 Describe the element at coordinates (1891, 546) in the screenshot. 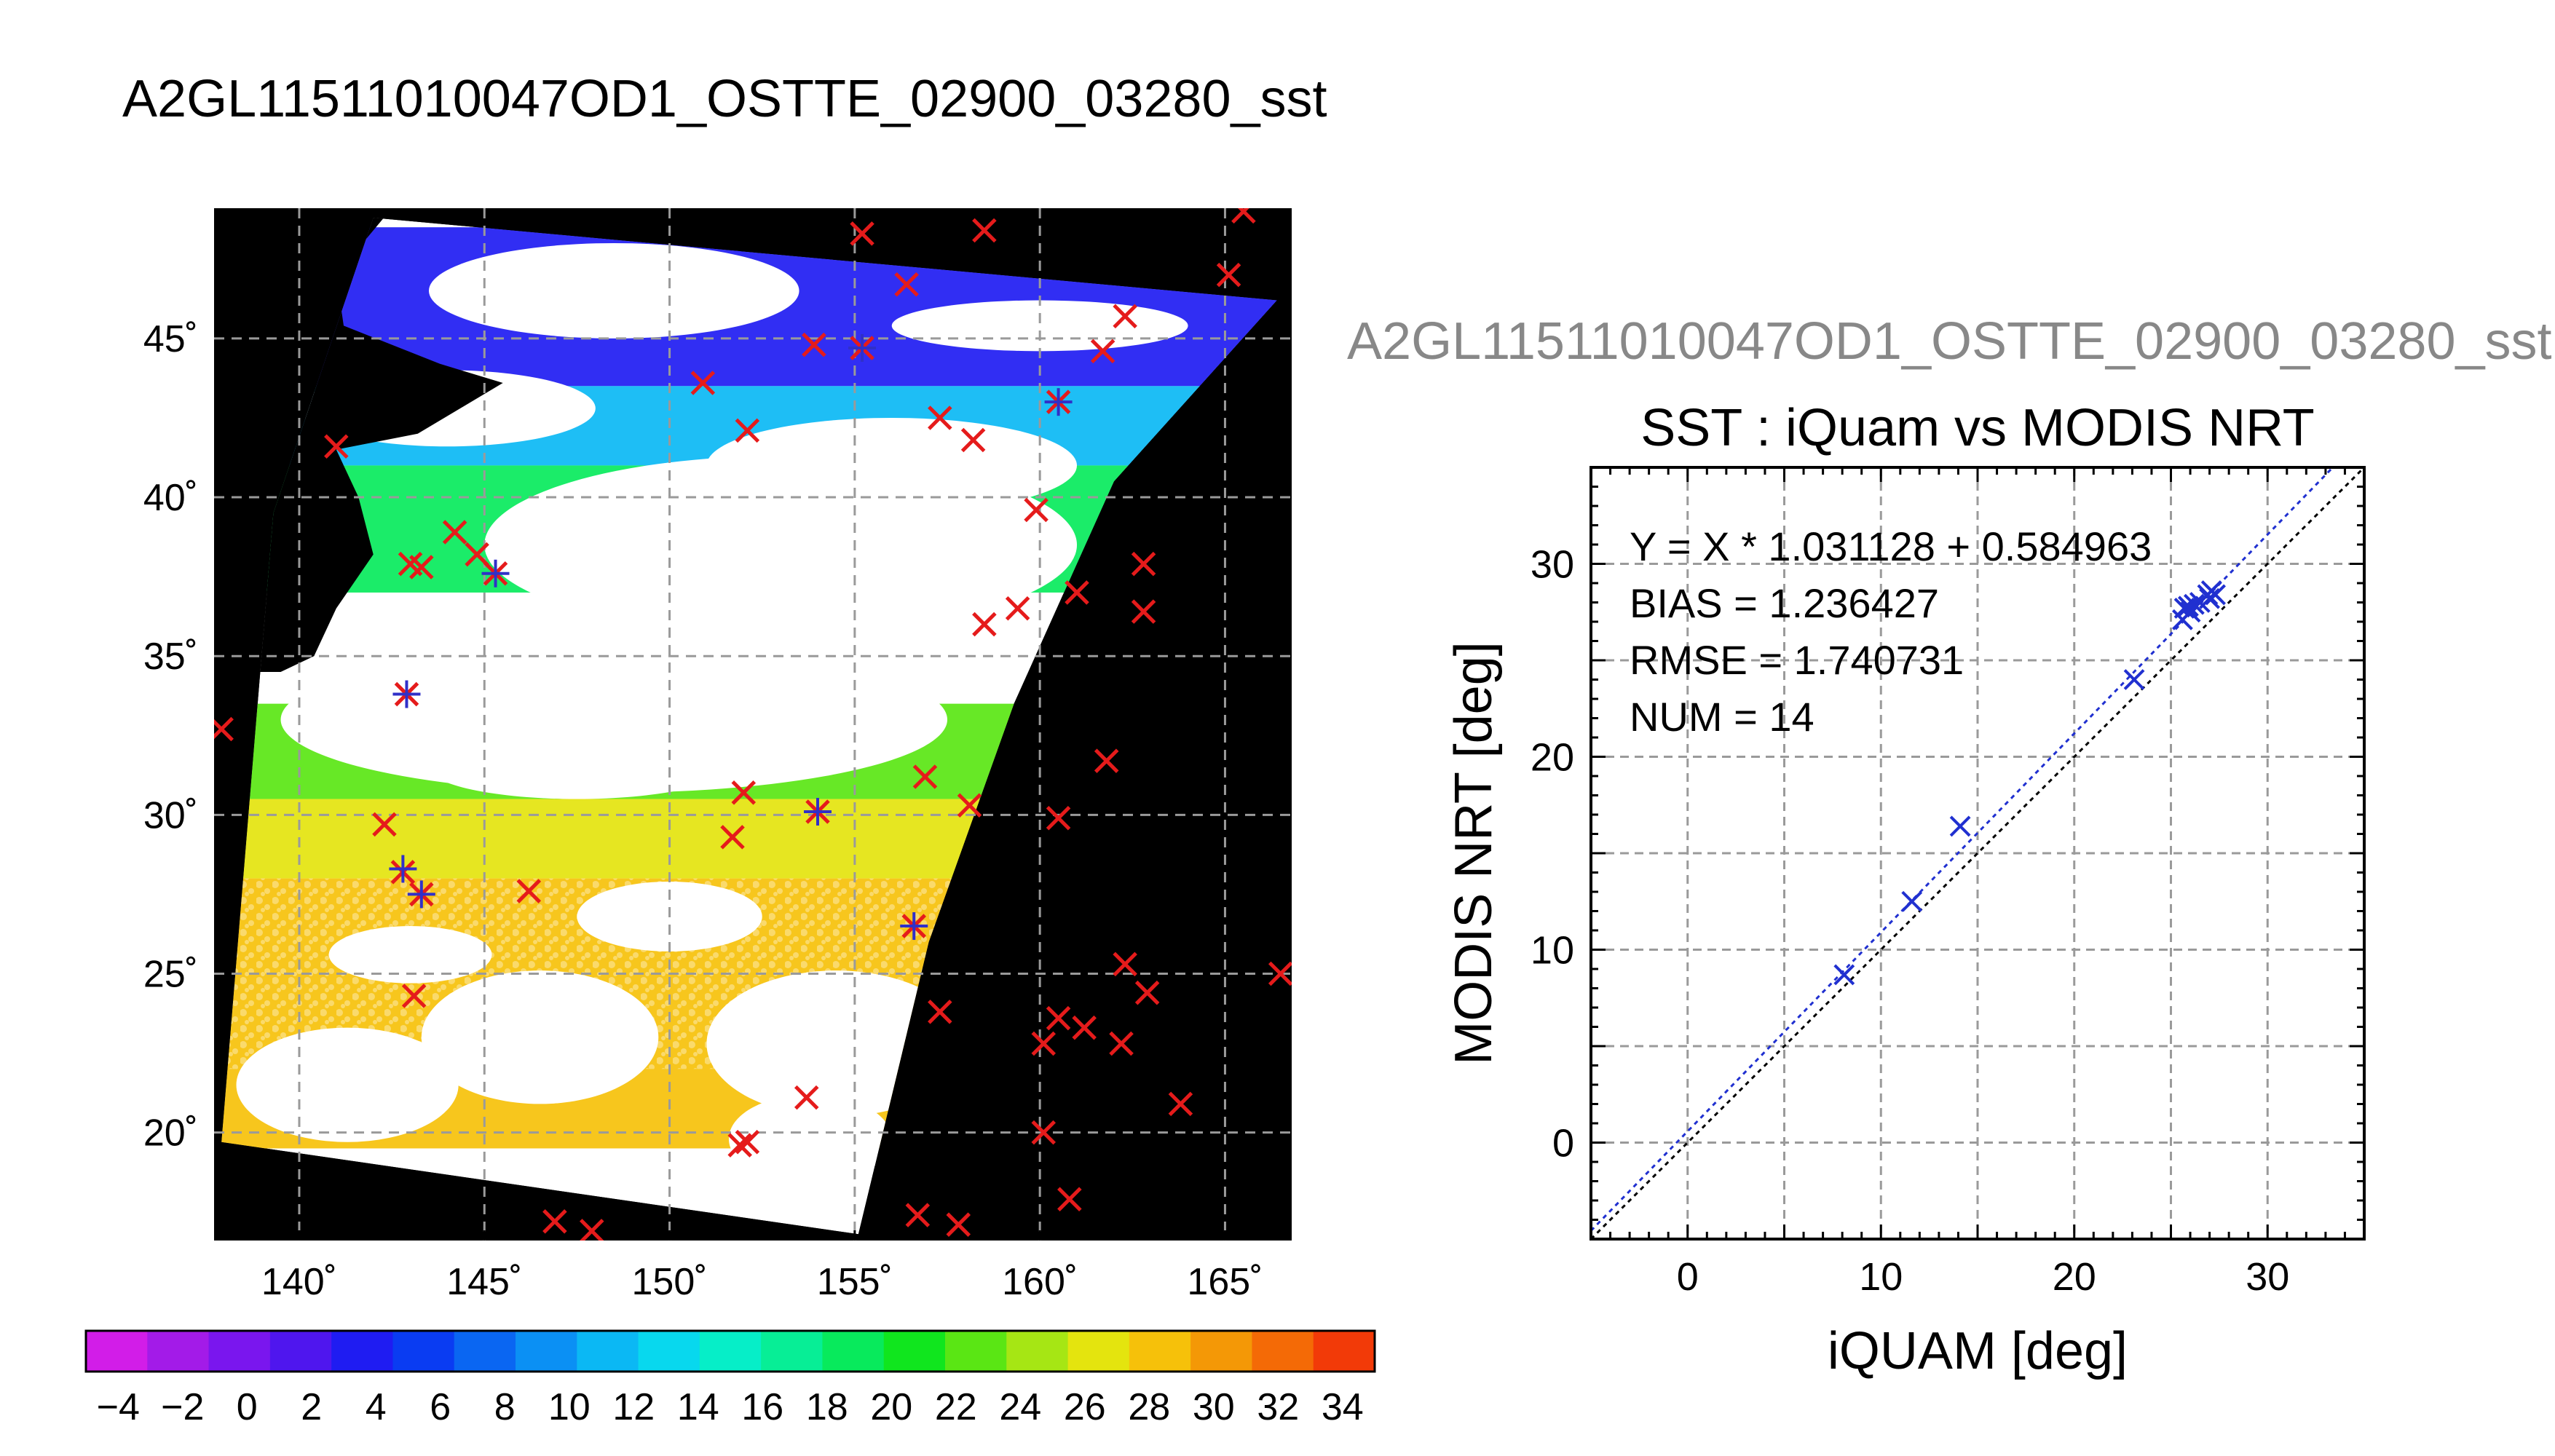

I see `scatter-stat-annotation: Y = X * 1.031128 + 0.584963` at that location.